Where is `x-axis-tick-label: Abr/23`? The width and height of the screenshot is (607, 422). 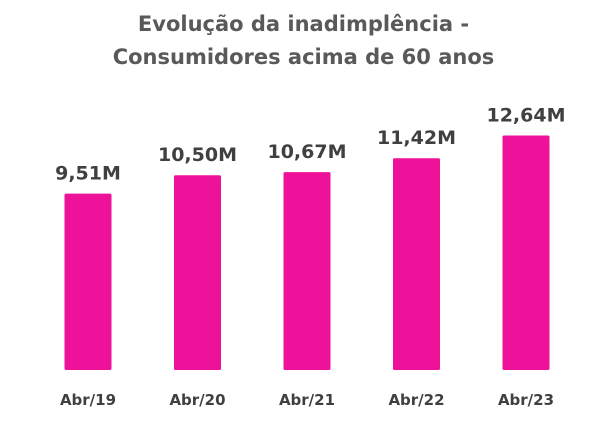
x-axis-tick-label: Abr/23 is located at coordinates (526, 400).